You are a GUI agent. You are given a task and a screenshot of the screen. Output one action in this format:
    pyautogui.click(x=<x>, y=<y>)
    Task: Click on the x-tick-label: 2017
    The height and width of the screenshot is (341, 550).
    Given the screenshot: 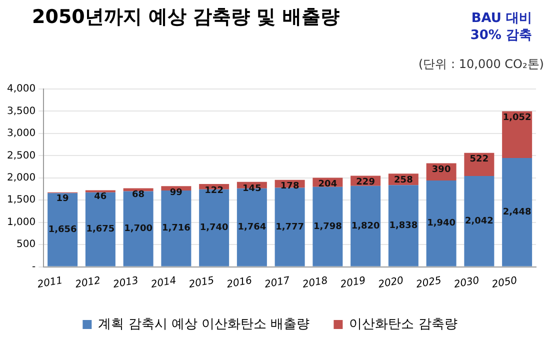 What is the action you would take?
    pyautogui.click(x=278, y=283)
    